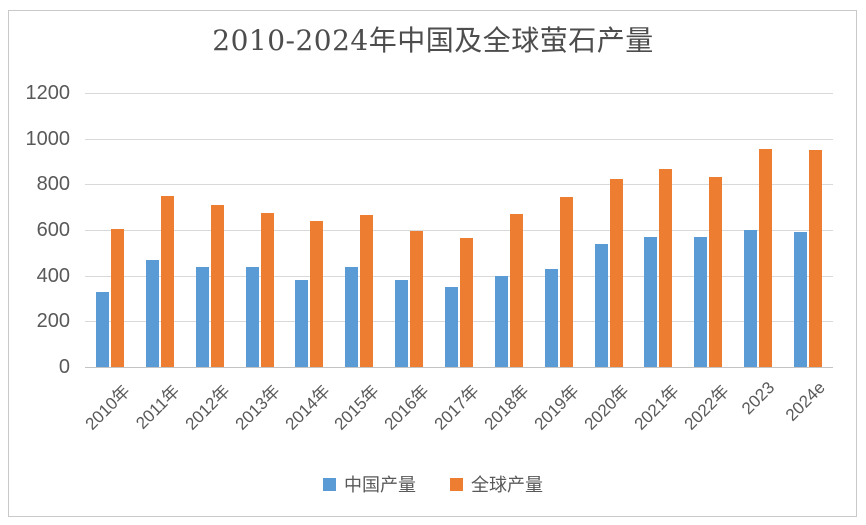 This screenshot has height=525, width=866. Describe the element at coordinates (665, 268) in the screenshot. I see `bar-全球产量-2021年` at that location.